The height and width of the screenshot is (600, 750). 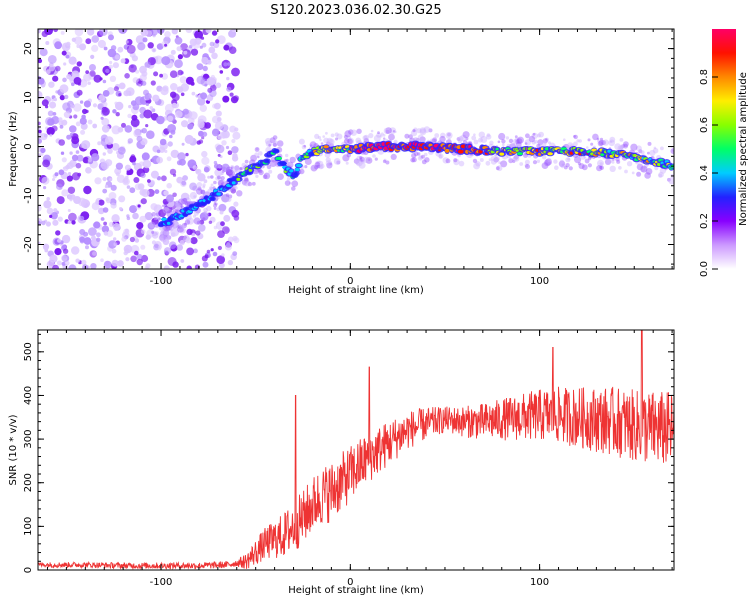 What do you see at coordinates (460, 151) in the screenshot?
I see `spectrogram-ridge-cell` at bounding box center [460, 151].